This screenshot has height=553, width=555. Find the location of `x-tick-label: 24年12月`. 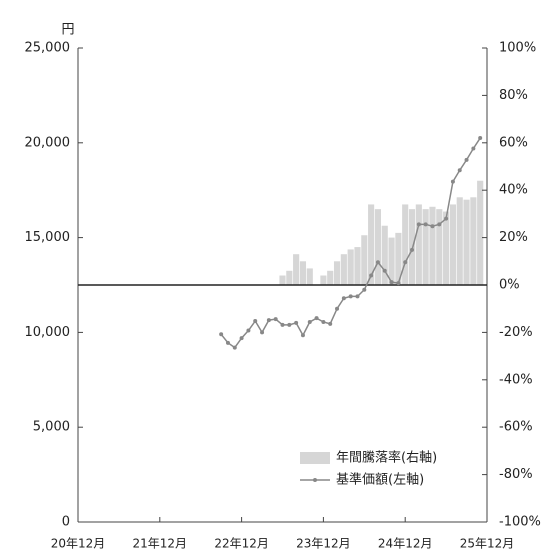

x-tick-label: 24年12月 is located at coordinates (405, 544).